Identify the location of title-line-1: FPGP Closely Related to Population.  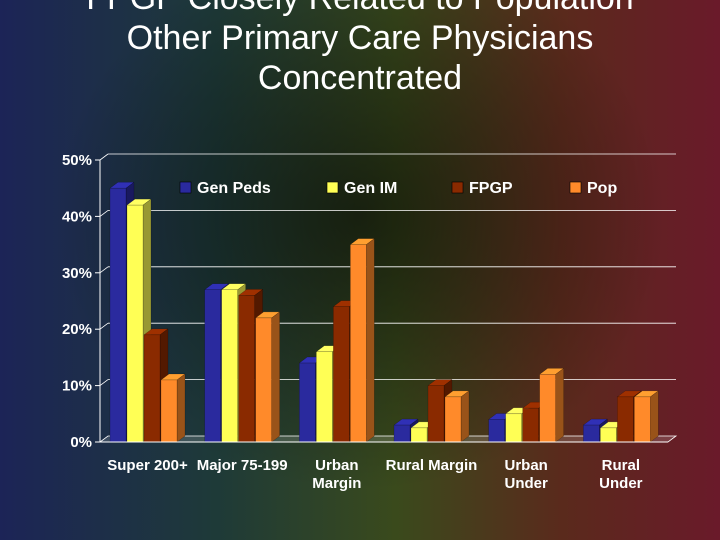
(360, 9).